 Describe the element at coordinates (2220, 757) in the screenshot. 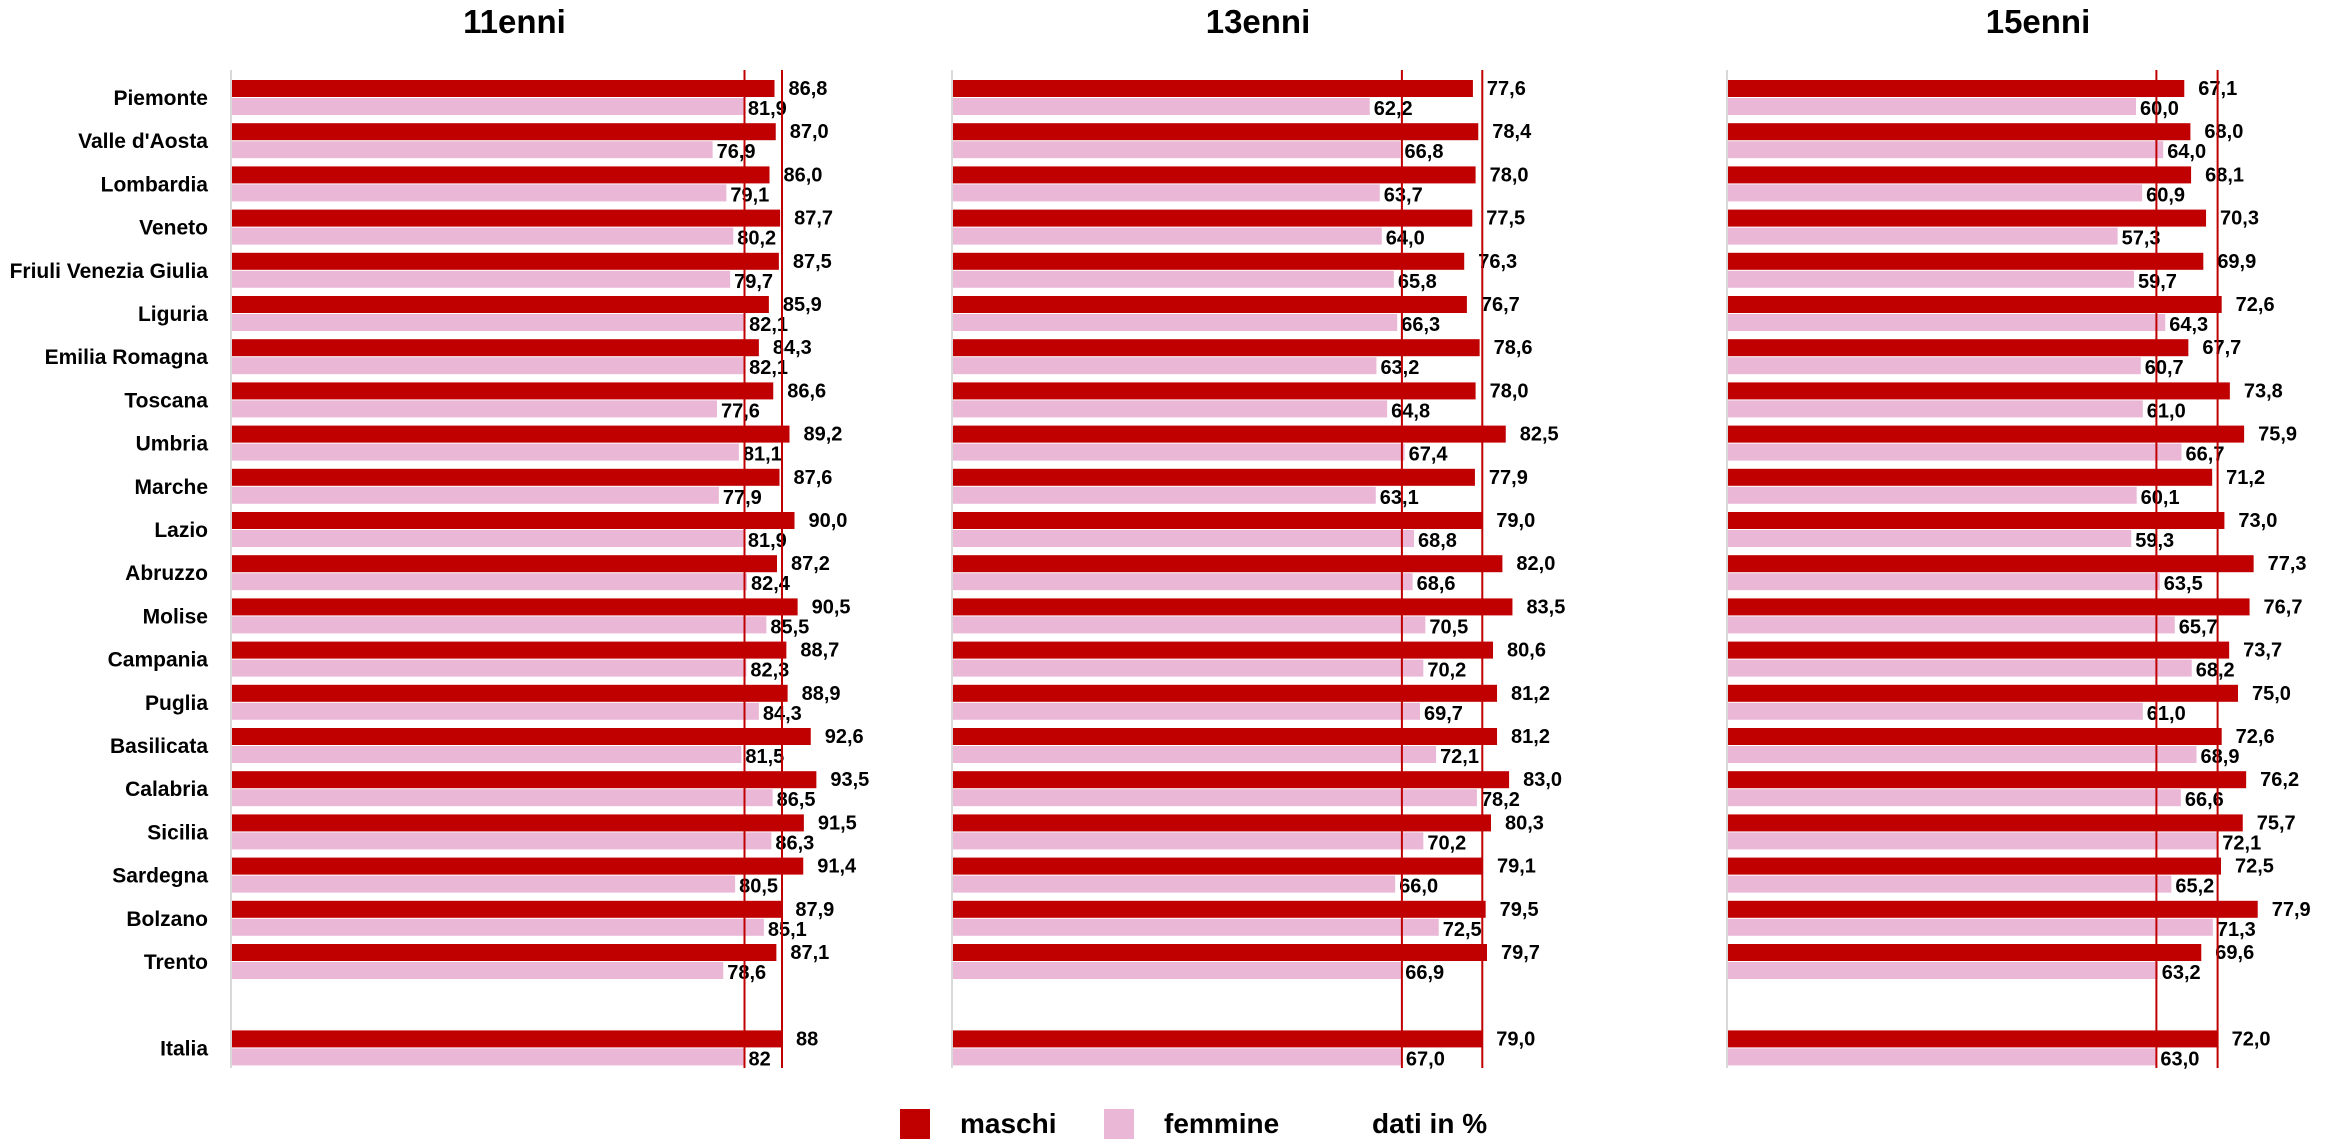

I see `label-femmine-15enni-basilicata: 68,9` at that location.